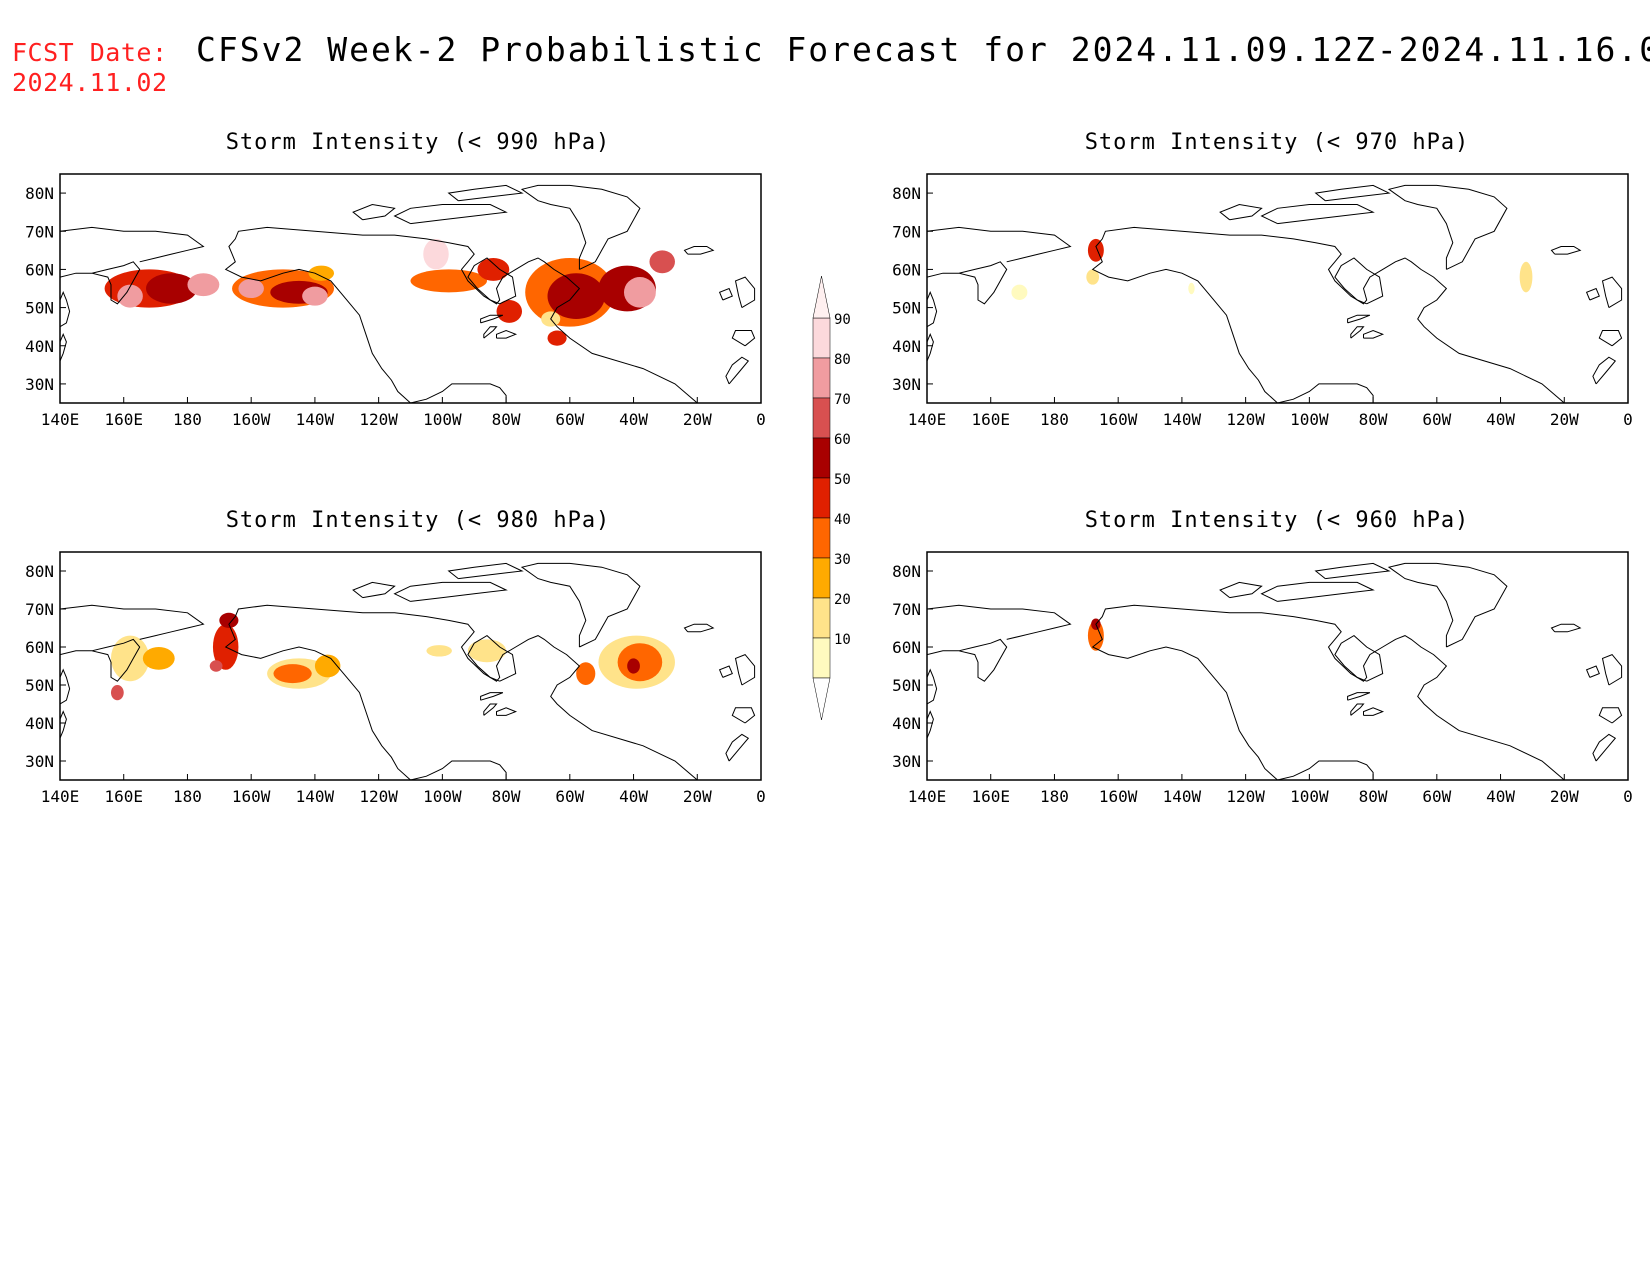  Describe the element at coordinates (842, 640) in the screenshot. I see `colorbar-level-label: 10` at that location.